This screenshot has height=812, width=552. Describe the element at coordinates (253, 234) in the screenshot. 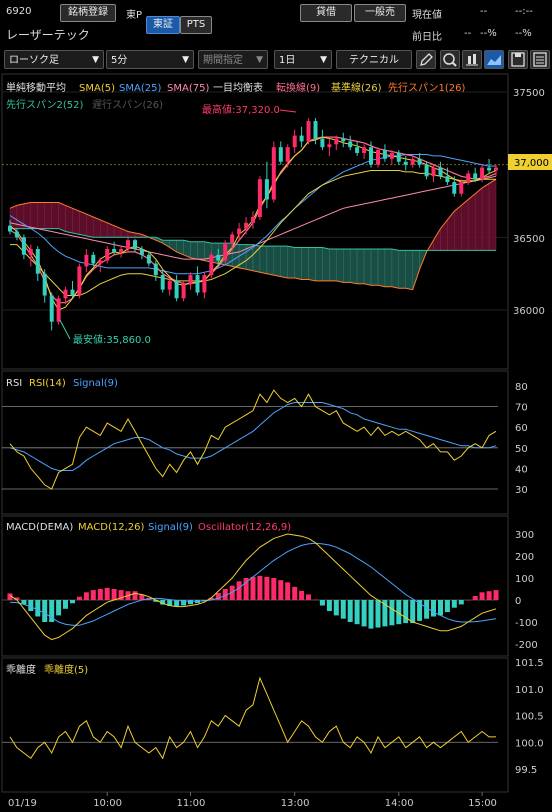

I see `span1-line` at that location.